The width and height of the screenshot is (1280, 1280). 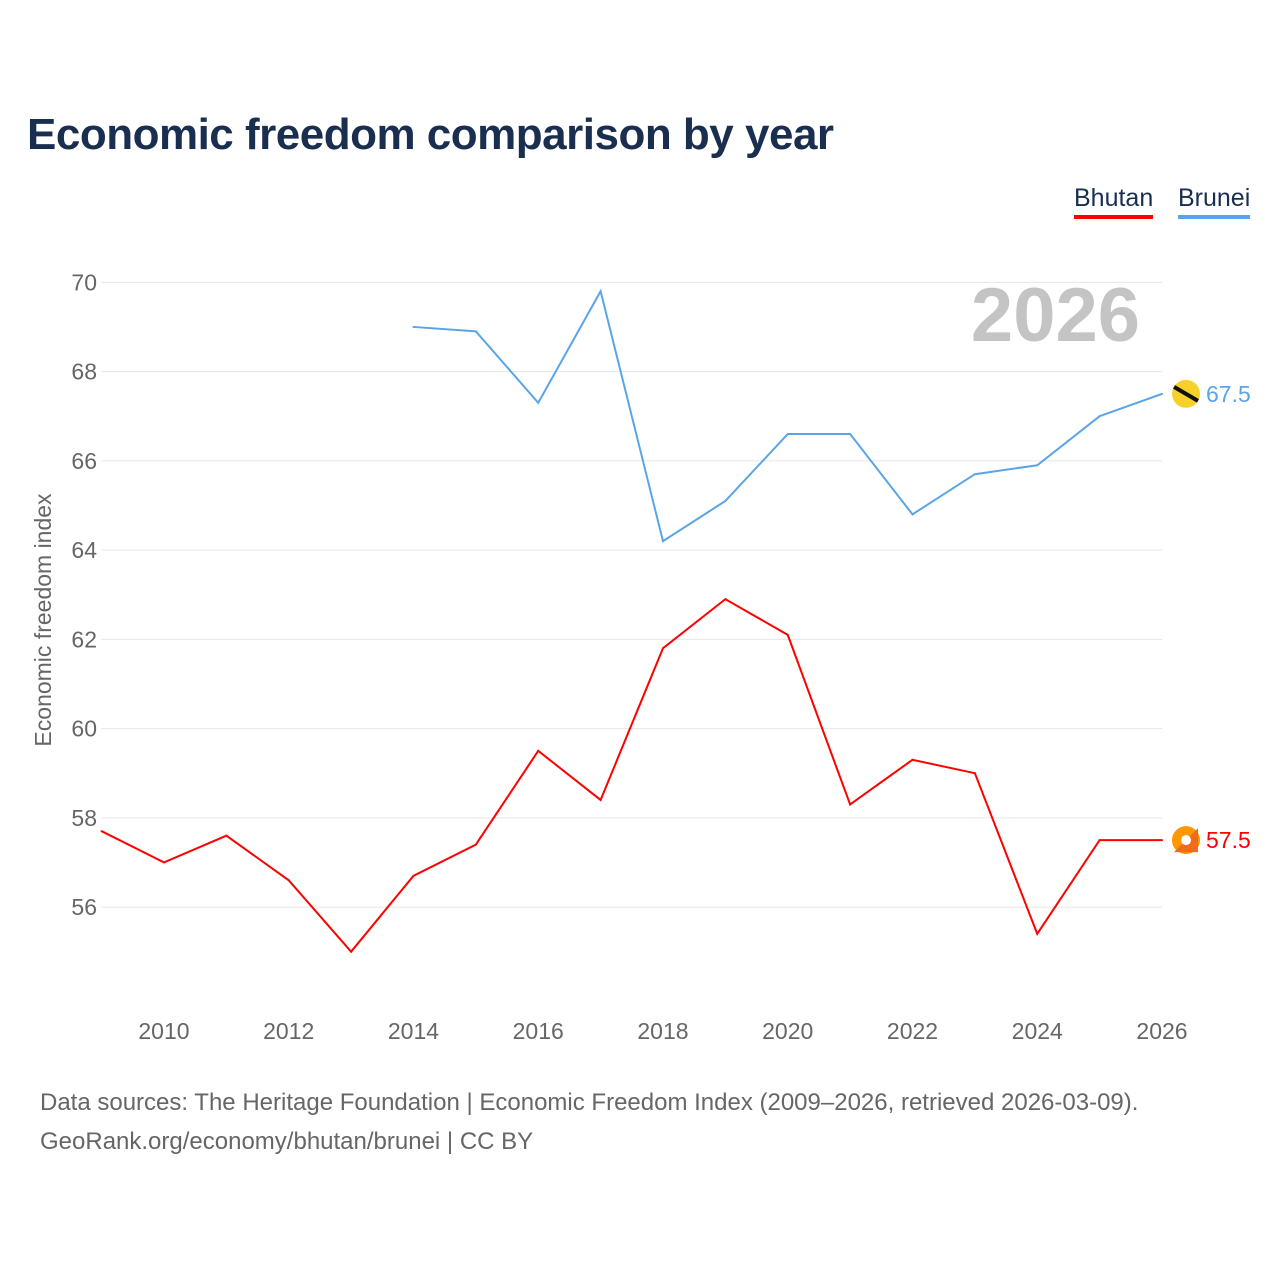 I want to click on end-value-label: 67.5, so click(x=1228, y=394).